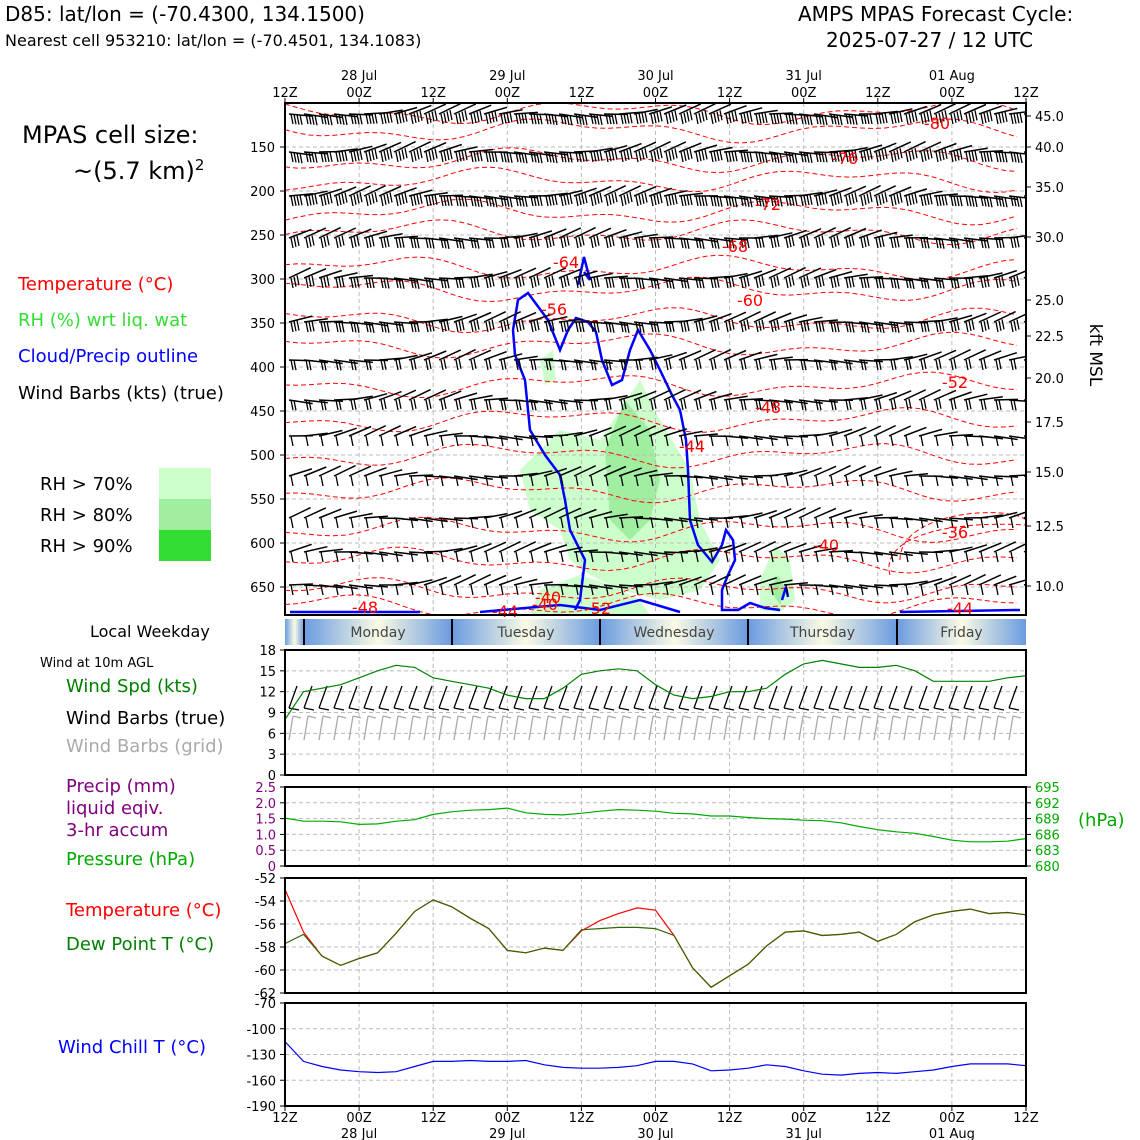  I want to click on y-tick-label-height: 15.0, so click(1049, 473).